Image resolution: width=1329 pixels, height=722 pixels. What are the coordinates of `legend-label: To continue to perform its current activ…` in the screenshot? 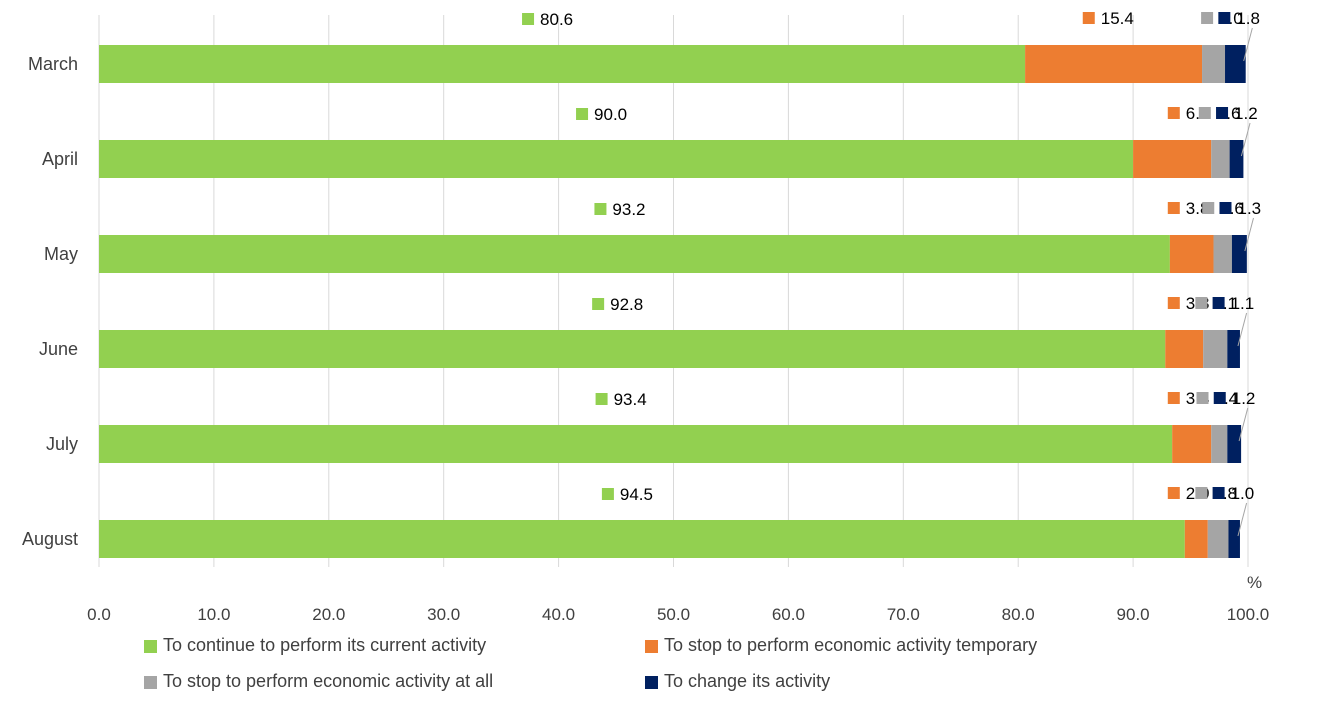 It's located at (324, 645).